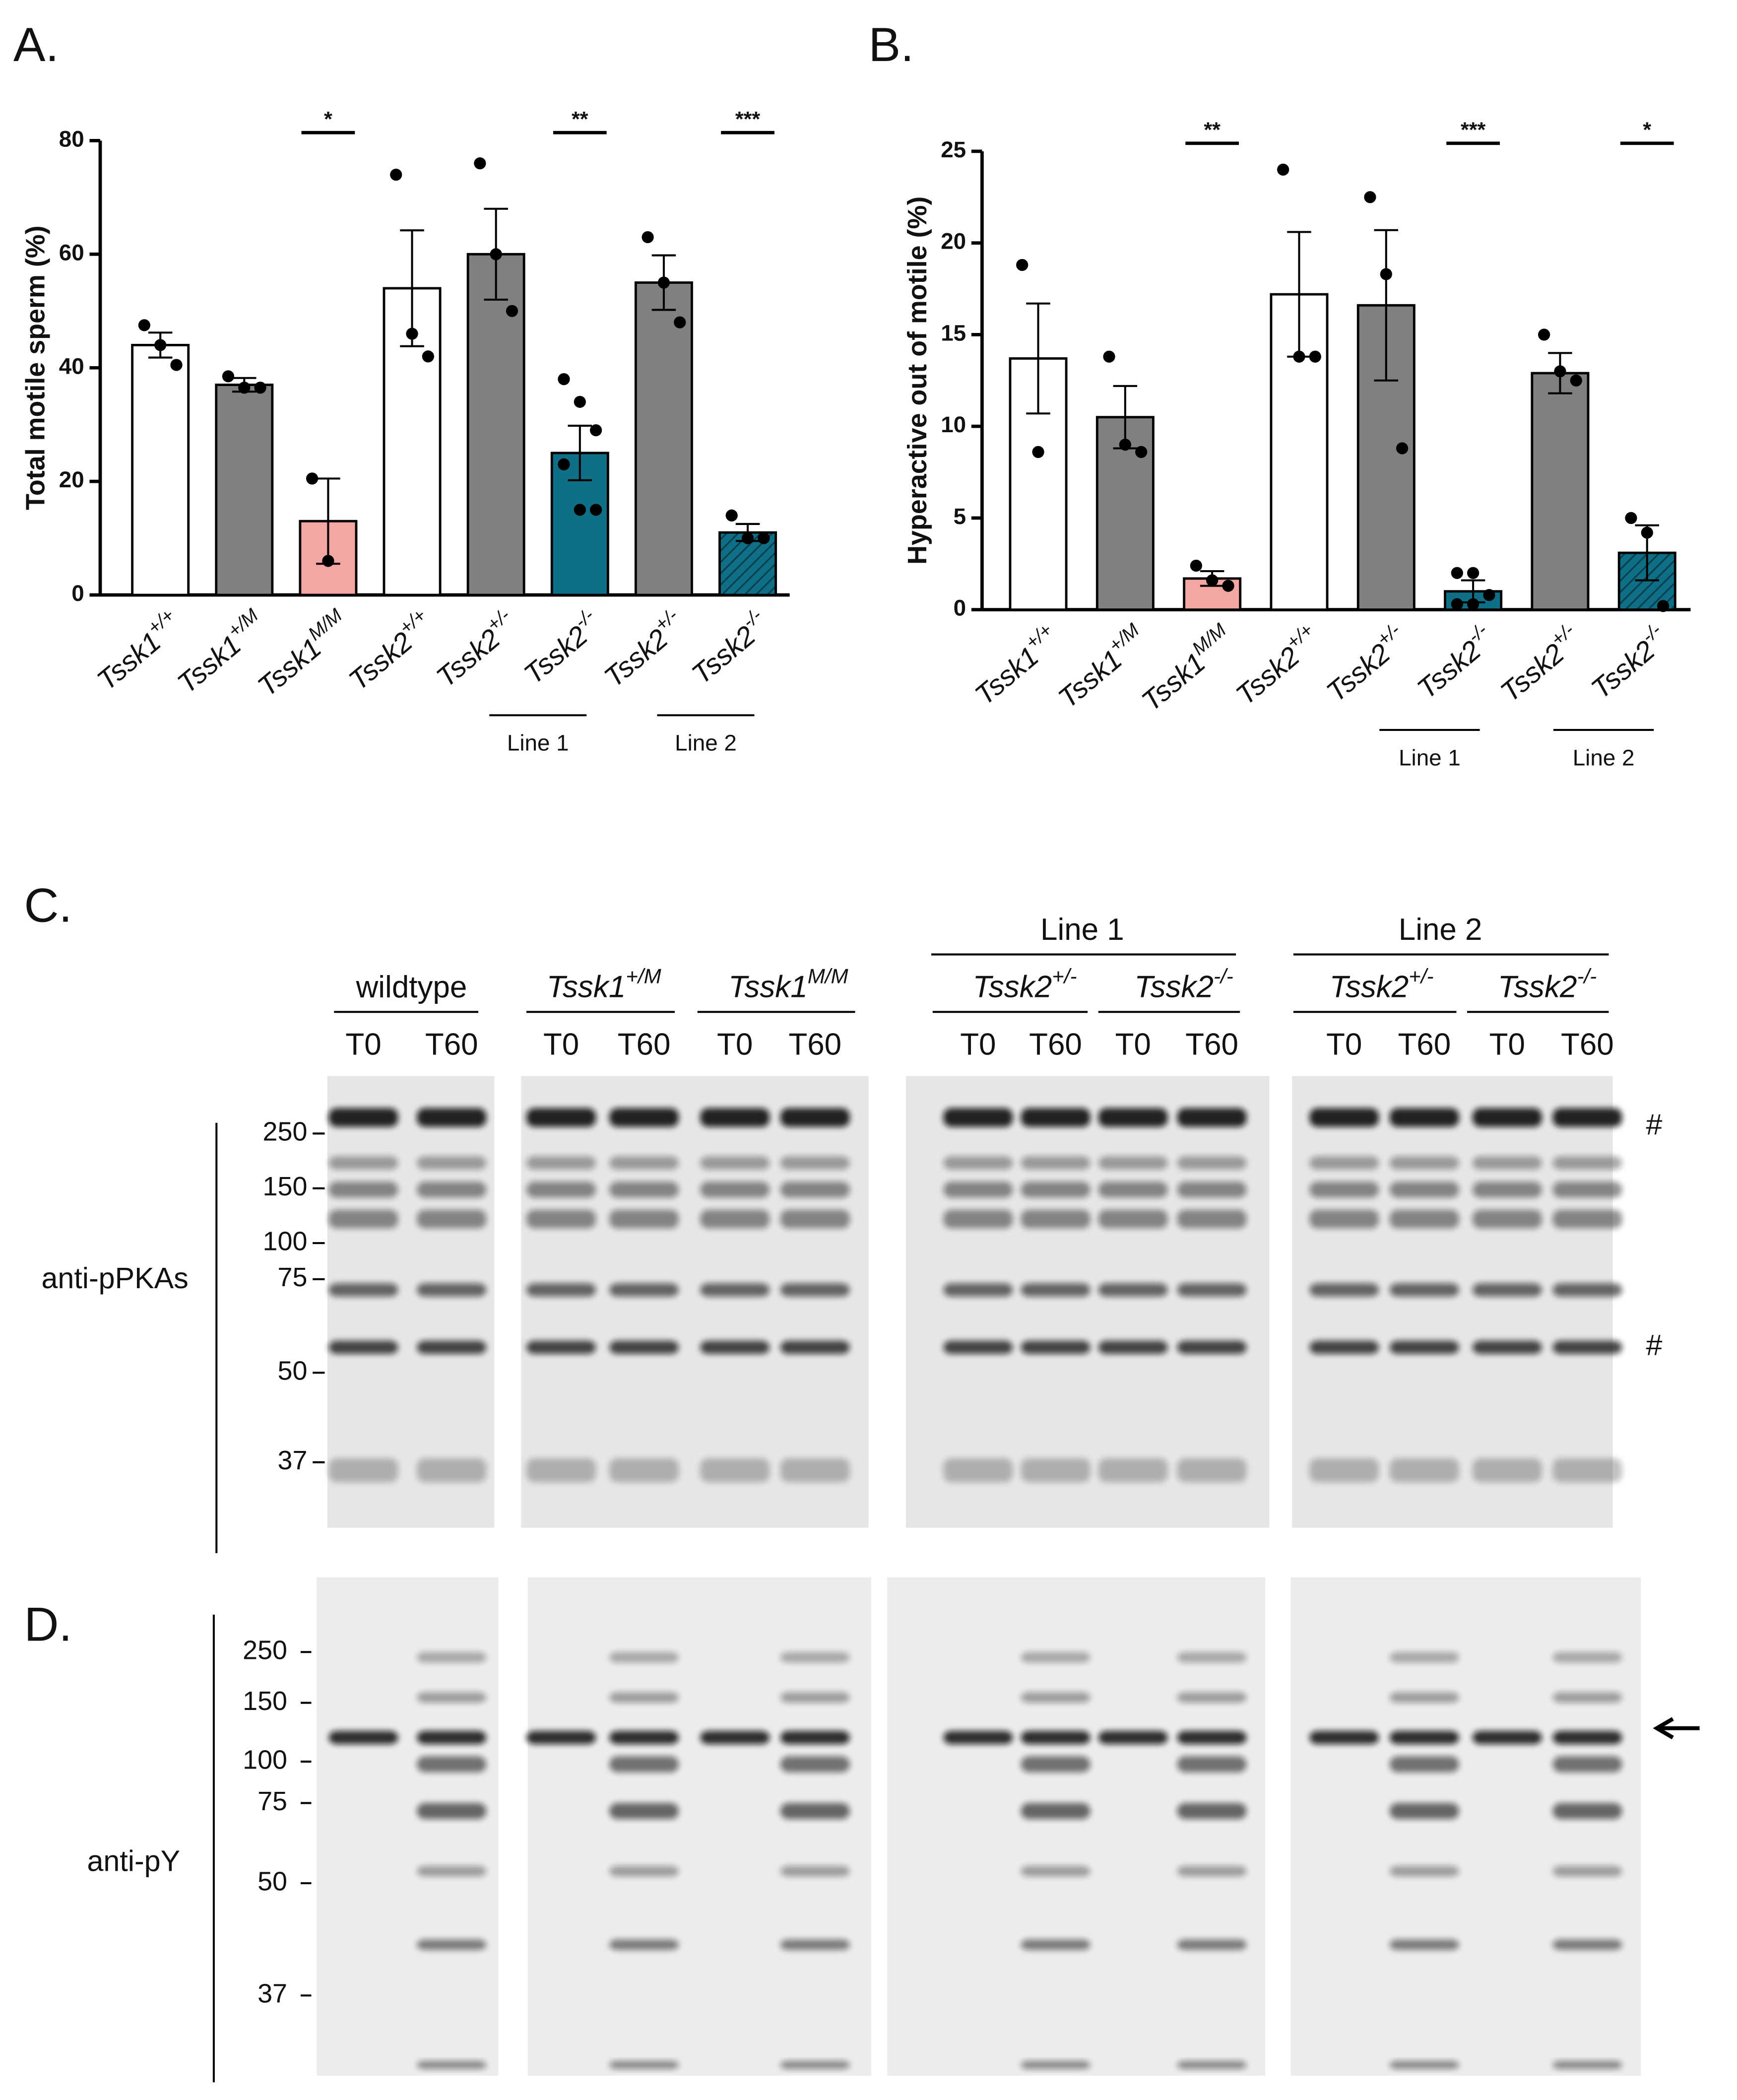 This screenshot has height=2100, width=1737. What do you see at coordinates (1676, 1728) in the screenshot?
I see `arrow` at bounding box center [1676, 1728].